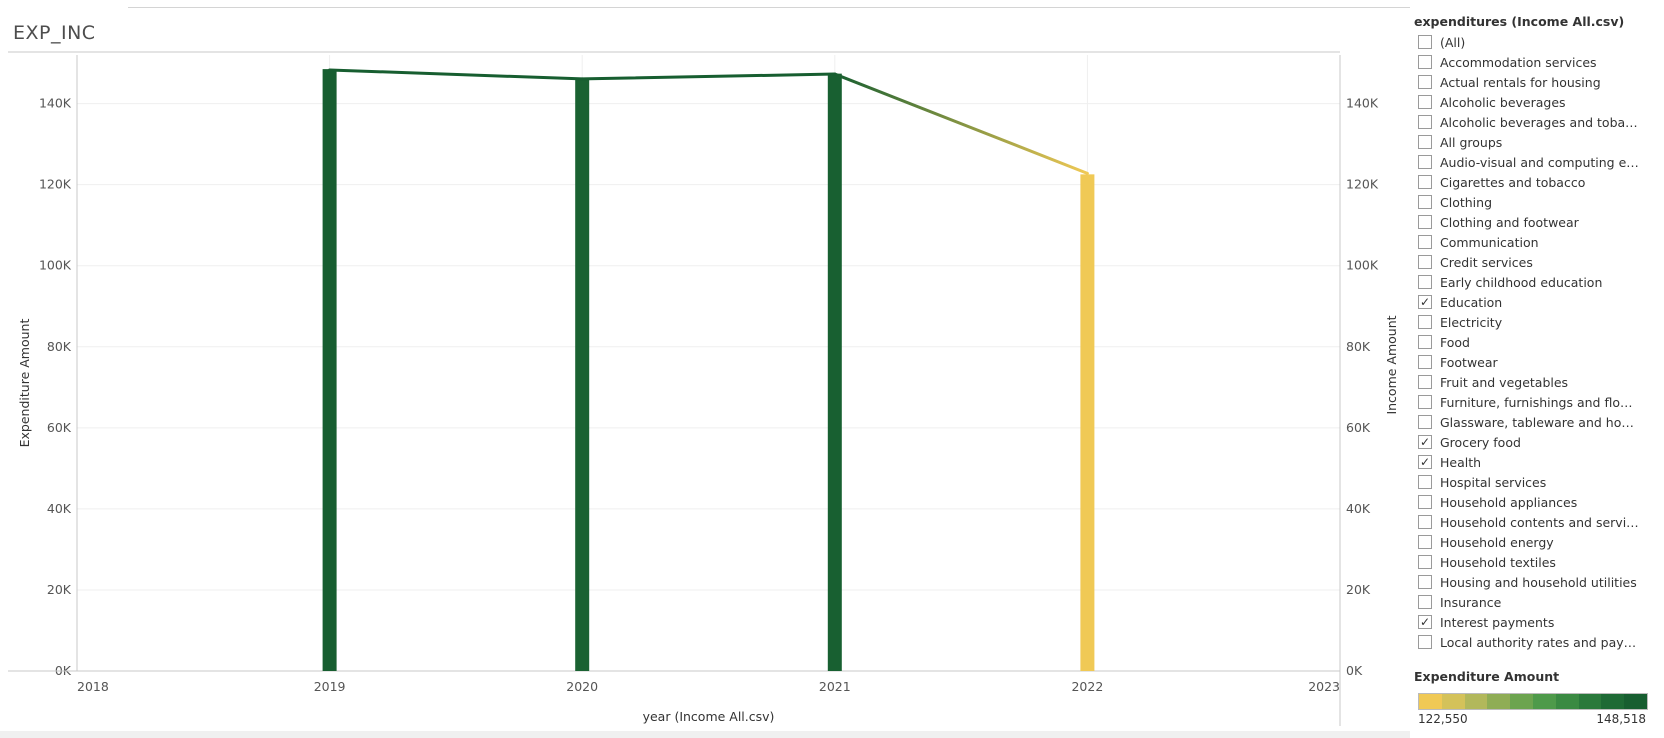 The height and width of the screenshot is (738, 1664). I want to click on x-tick-label: 2020, so click(582, 686).